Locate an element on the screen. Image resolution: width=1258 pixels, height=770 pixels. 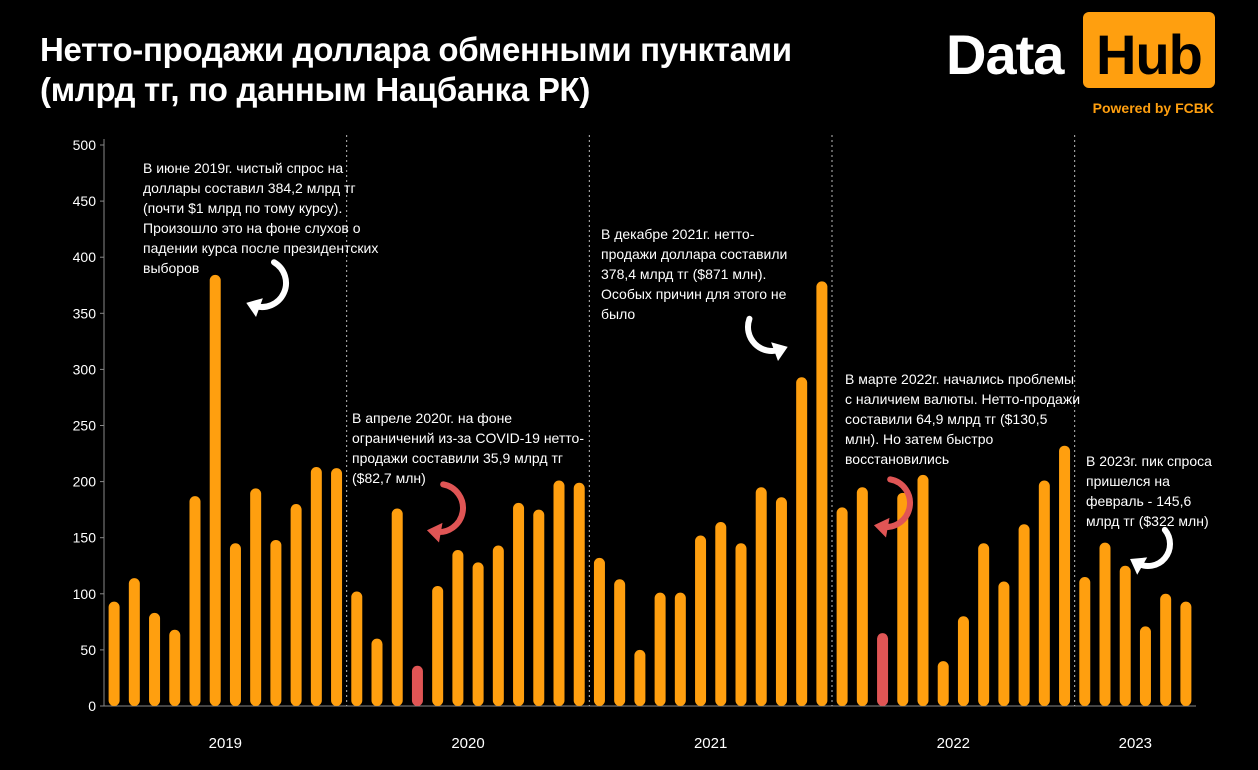
y-tick-label: 350 is located at coordinates (85, 313).